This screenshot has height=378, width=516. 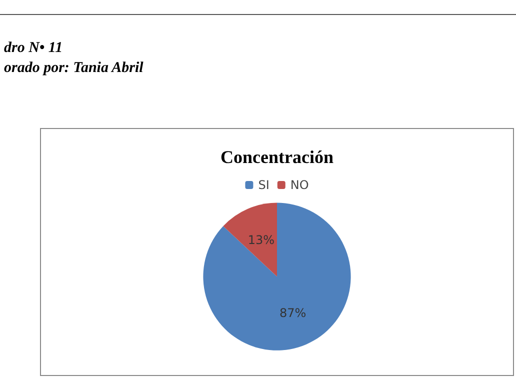 I want to click on legend-label: NO, so click(x=299, y=185).